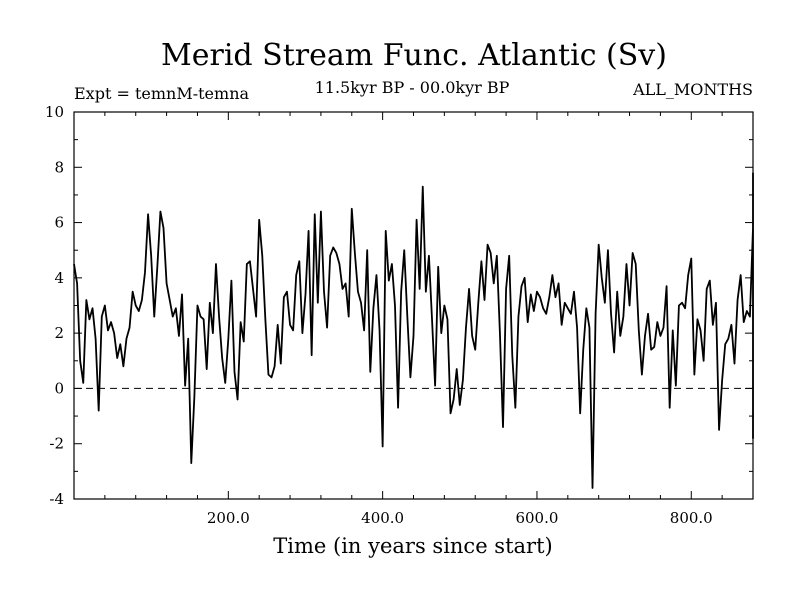 This screenshot has width=800, height=600. Describe the element at coordinates (161, 93) in the screenshot. I see `chart-left-label: Expt = temnM-temna` at that location.